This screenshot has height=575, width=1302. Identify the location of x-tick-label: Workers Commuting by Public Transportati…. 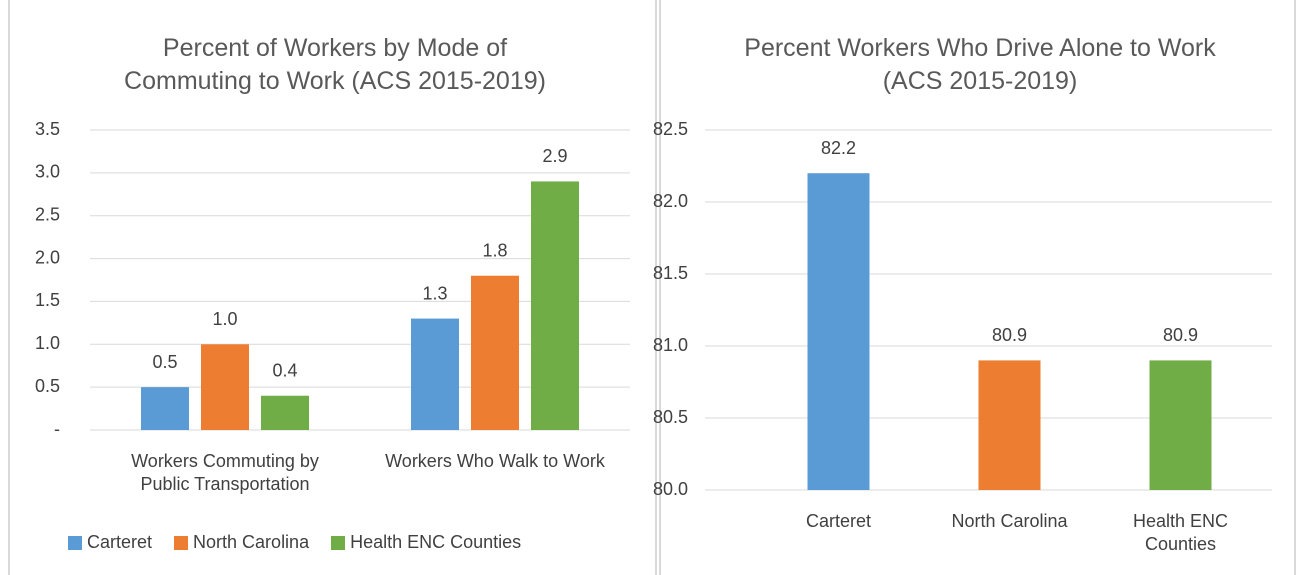
(225, 472).